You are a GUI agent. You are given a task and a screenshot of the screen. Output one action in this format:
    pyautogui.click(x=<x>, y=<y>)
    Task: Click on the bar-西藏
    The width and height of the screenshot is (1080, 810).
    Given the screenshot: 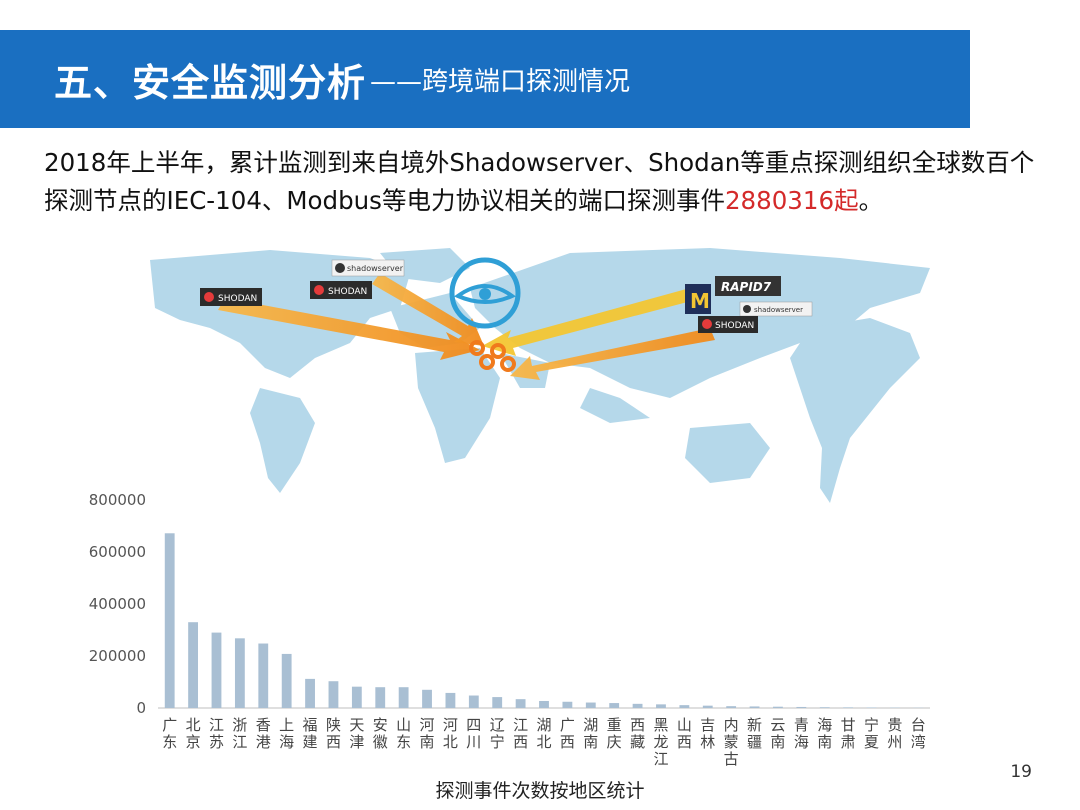 What is the action you would take?
    pyautogui.click(x=637, y=705)
    